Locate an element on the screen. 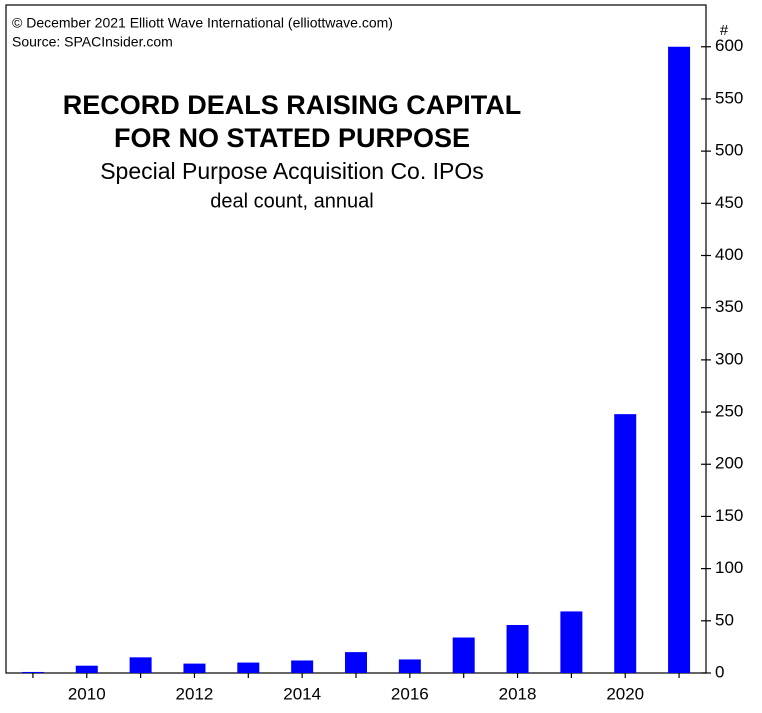 This screenshot has width=762, height=713. chart-title: RECORD DEALS RAISING CAPITAL is located at coordinates (292, 105).